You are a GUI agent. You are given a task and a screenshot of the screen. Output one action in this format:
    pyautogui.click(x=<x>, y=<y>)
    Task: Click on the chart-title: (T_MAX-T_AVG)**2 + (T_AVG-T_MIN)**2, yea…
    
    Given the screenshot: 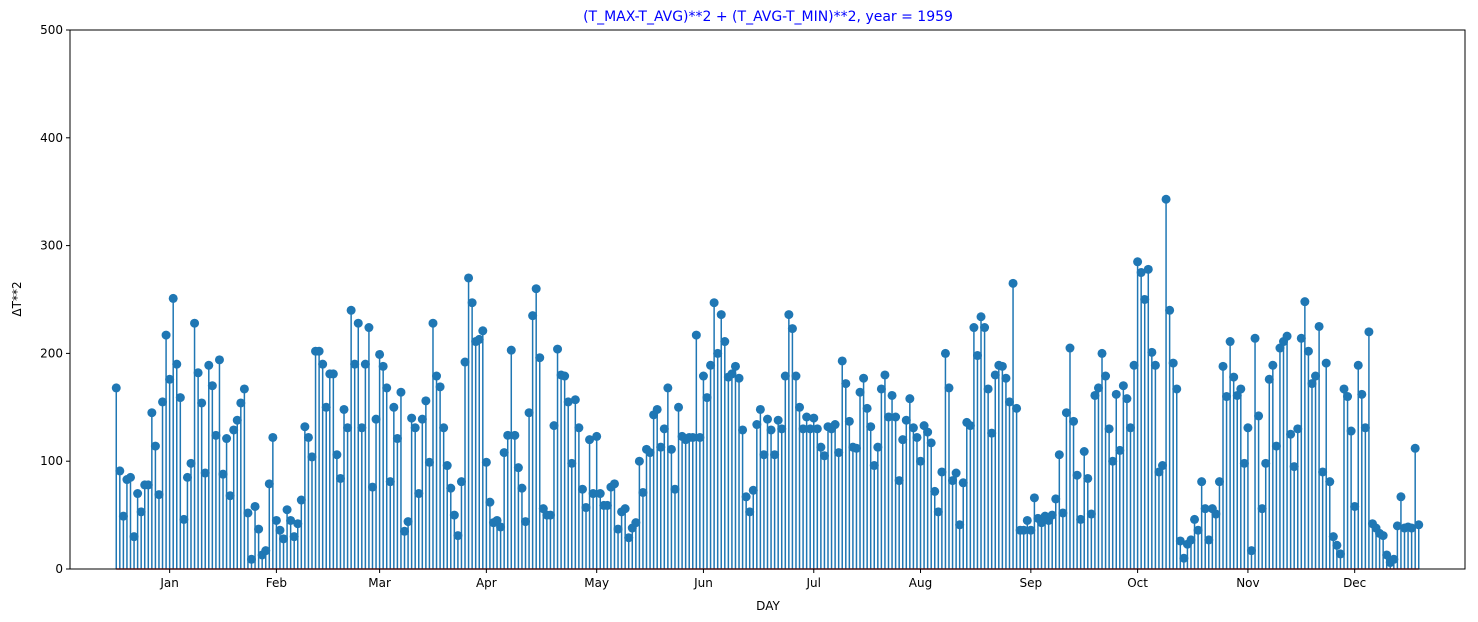 What is the action you would take?
    pyautogui.click(x=768, y=17)
    